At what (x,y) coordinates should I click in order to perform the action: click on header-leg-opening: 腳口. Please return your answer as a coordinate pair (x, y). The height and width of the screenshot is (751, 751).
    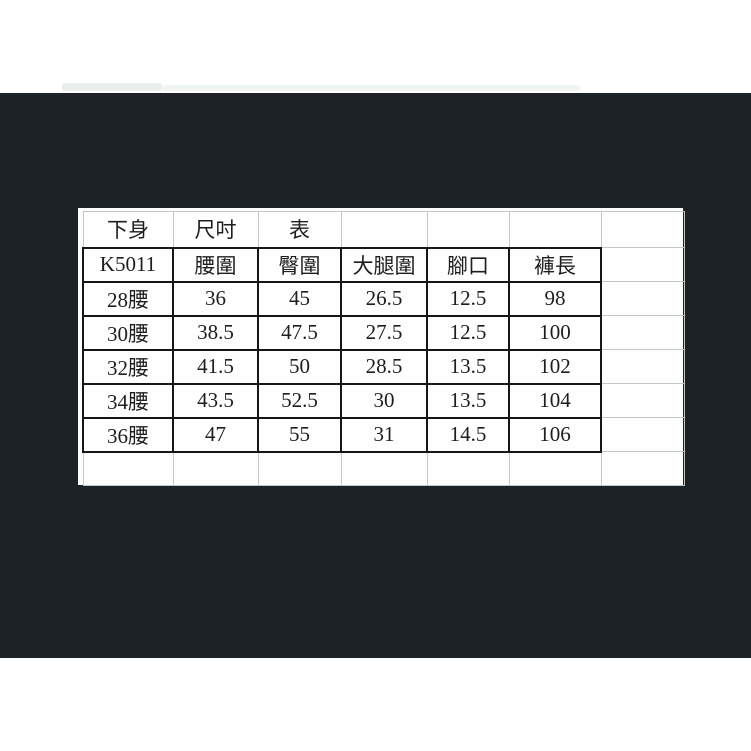
    Looking at the image, I should click on (468, 264).